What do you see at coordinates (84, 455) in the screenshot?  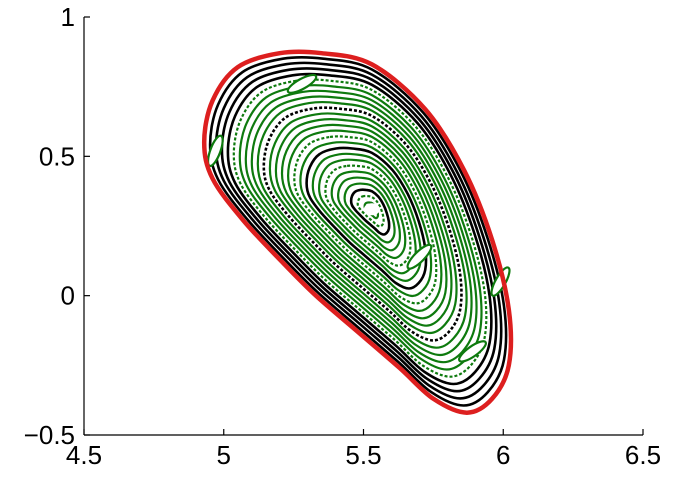 I see `x-tick-label: 4.5` at bounding box center [84, 455].